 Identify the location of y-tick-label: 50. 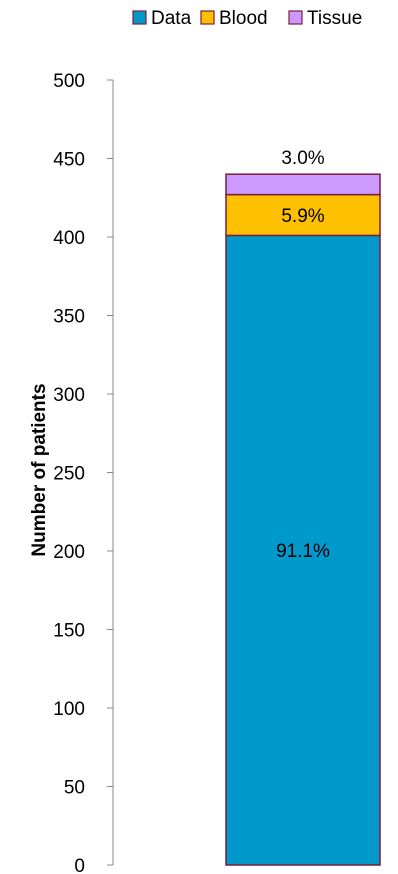
(74, 788).